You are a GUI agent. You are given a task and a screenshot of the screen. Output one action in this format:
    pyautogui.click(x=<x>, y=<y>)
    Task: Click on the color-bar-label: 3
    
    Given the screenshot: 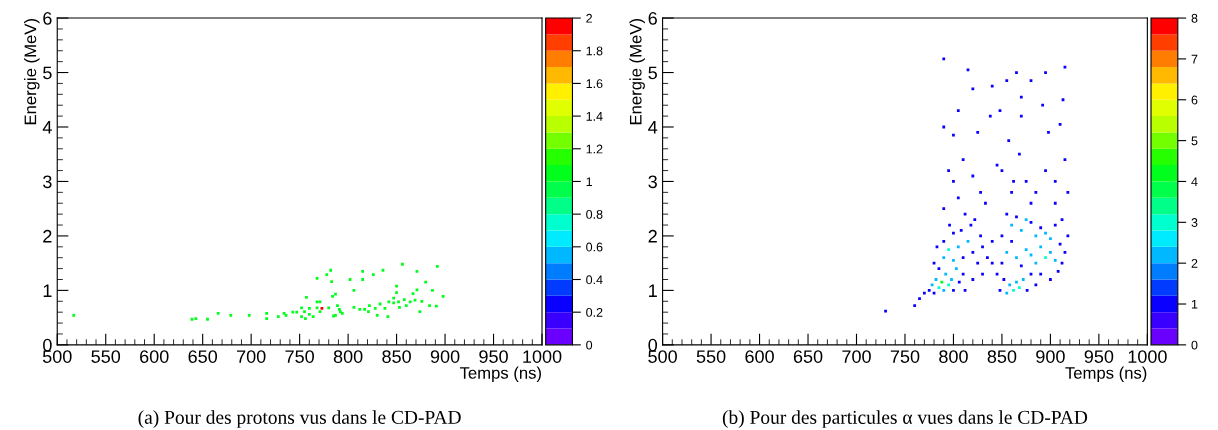 What is the action you would take?
    pyautogui.click(x=1194, y=222)
    